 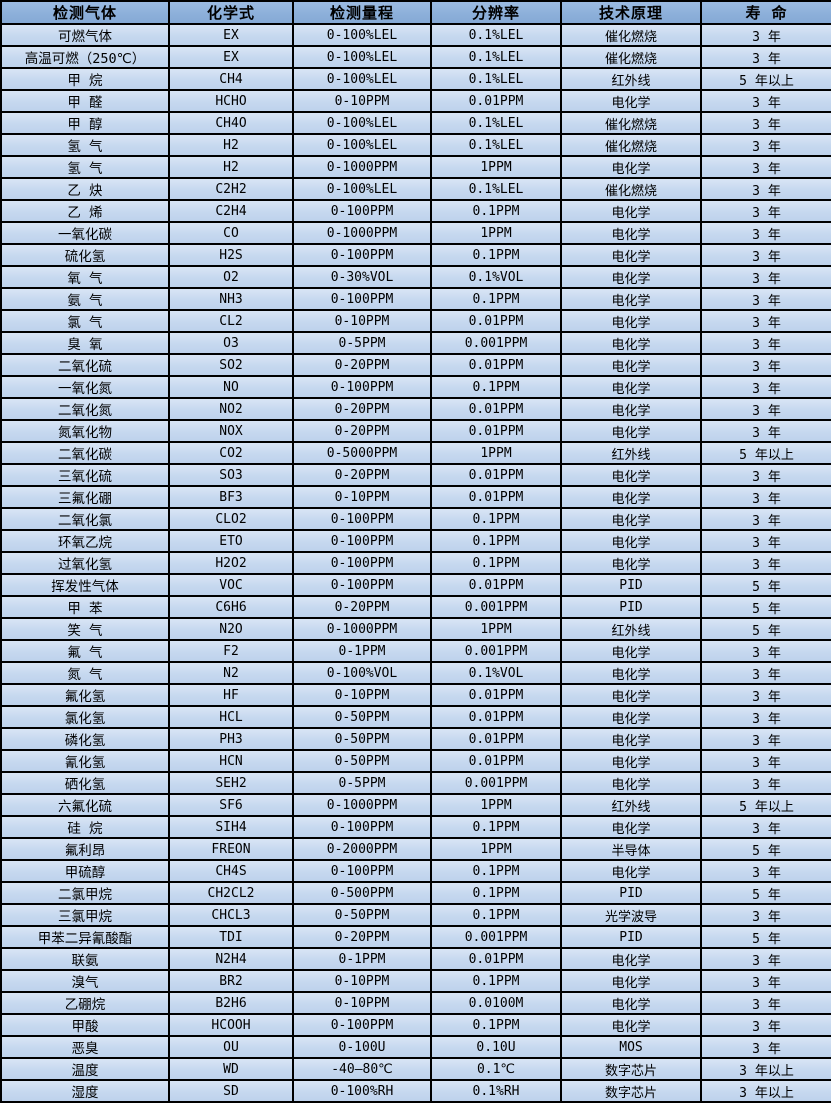 I want to click on table-row: 氯 气 CL2 0-10PPM 0.01PPM 电化学 3 年, so click(x=415, y=321).